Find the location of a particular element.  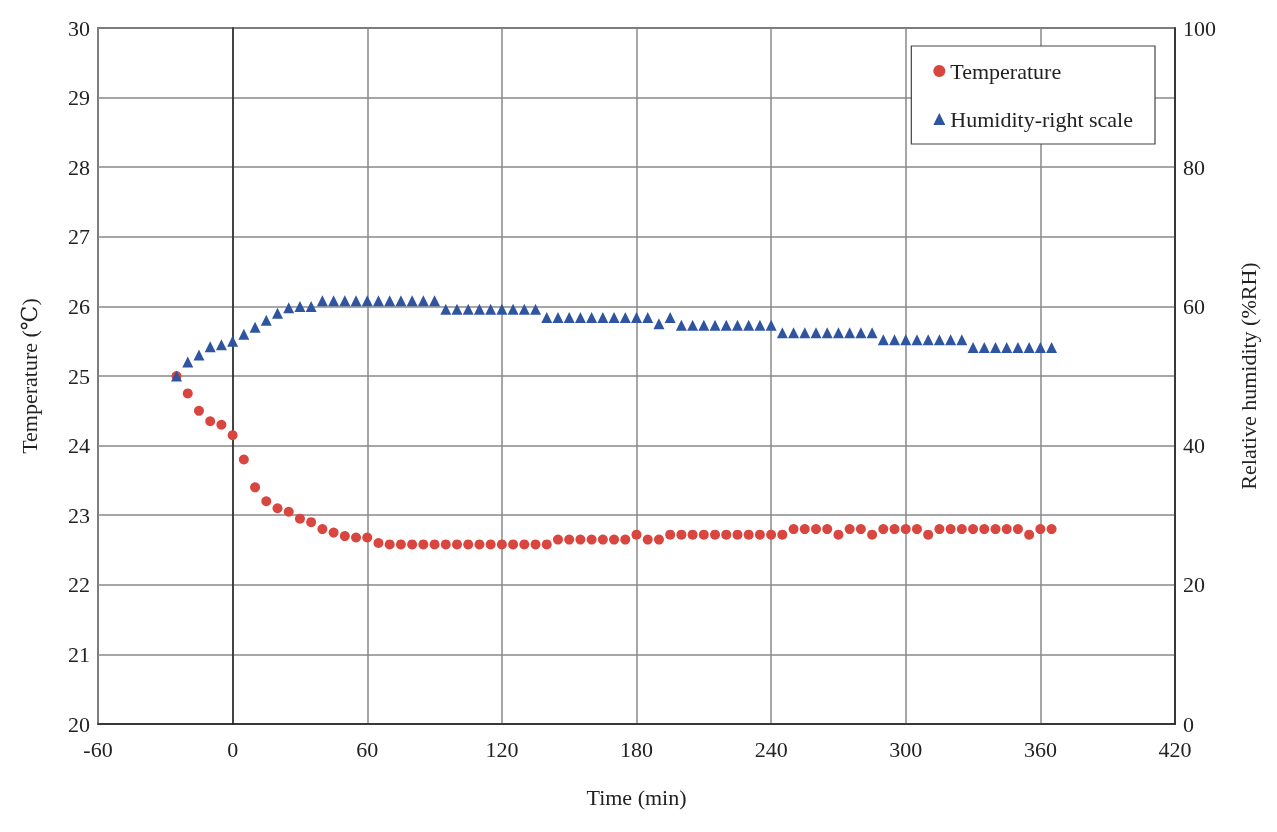

x-tick-label: 120 is located at coordinates (502, 749).